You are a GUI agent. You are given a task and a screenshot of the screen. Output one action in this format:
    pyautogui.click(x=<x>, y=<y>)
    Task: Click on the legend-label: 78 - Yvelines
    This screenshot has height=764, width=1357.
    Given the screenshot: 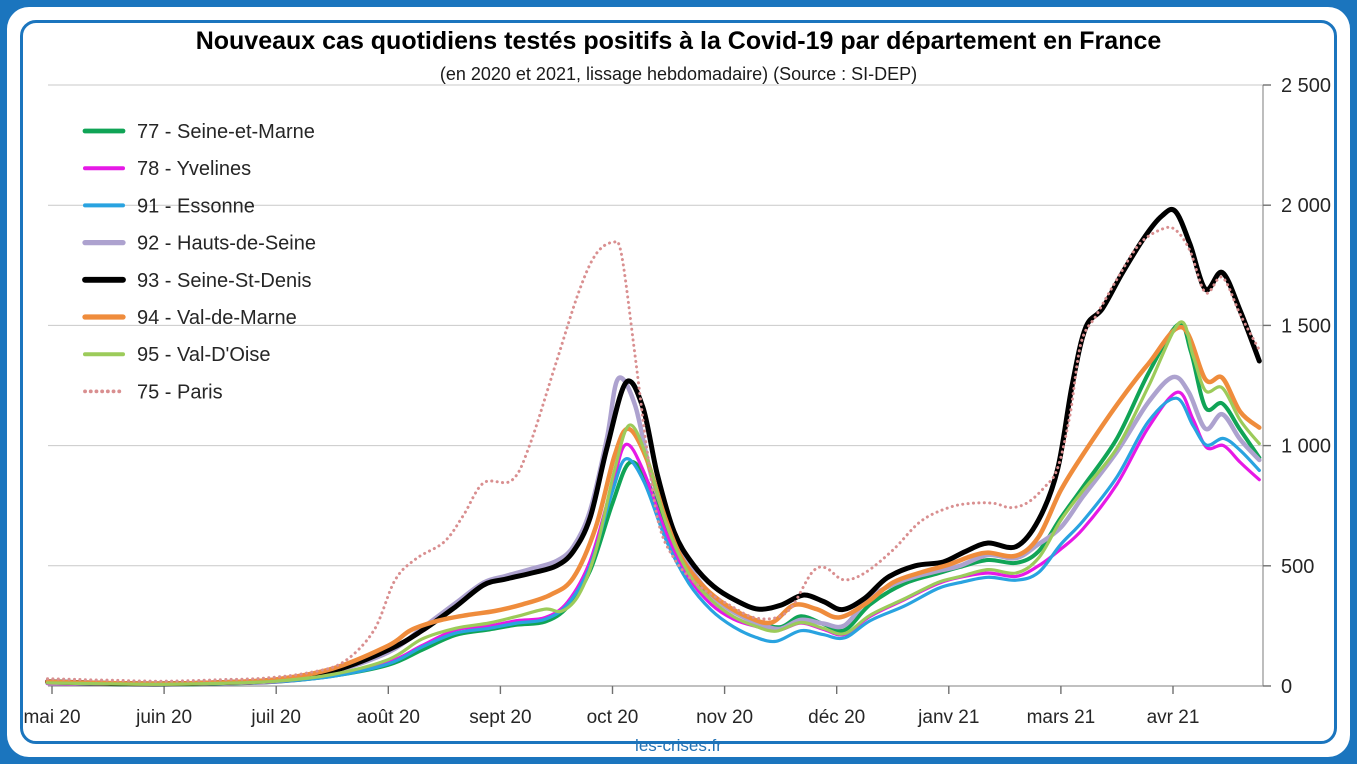 What is the action you would take?
    pyautogui.click(x=194, y=169)
    